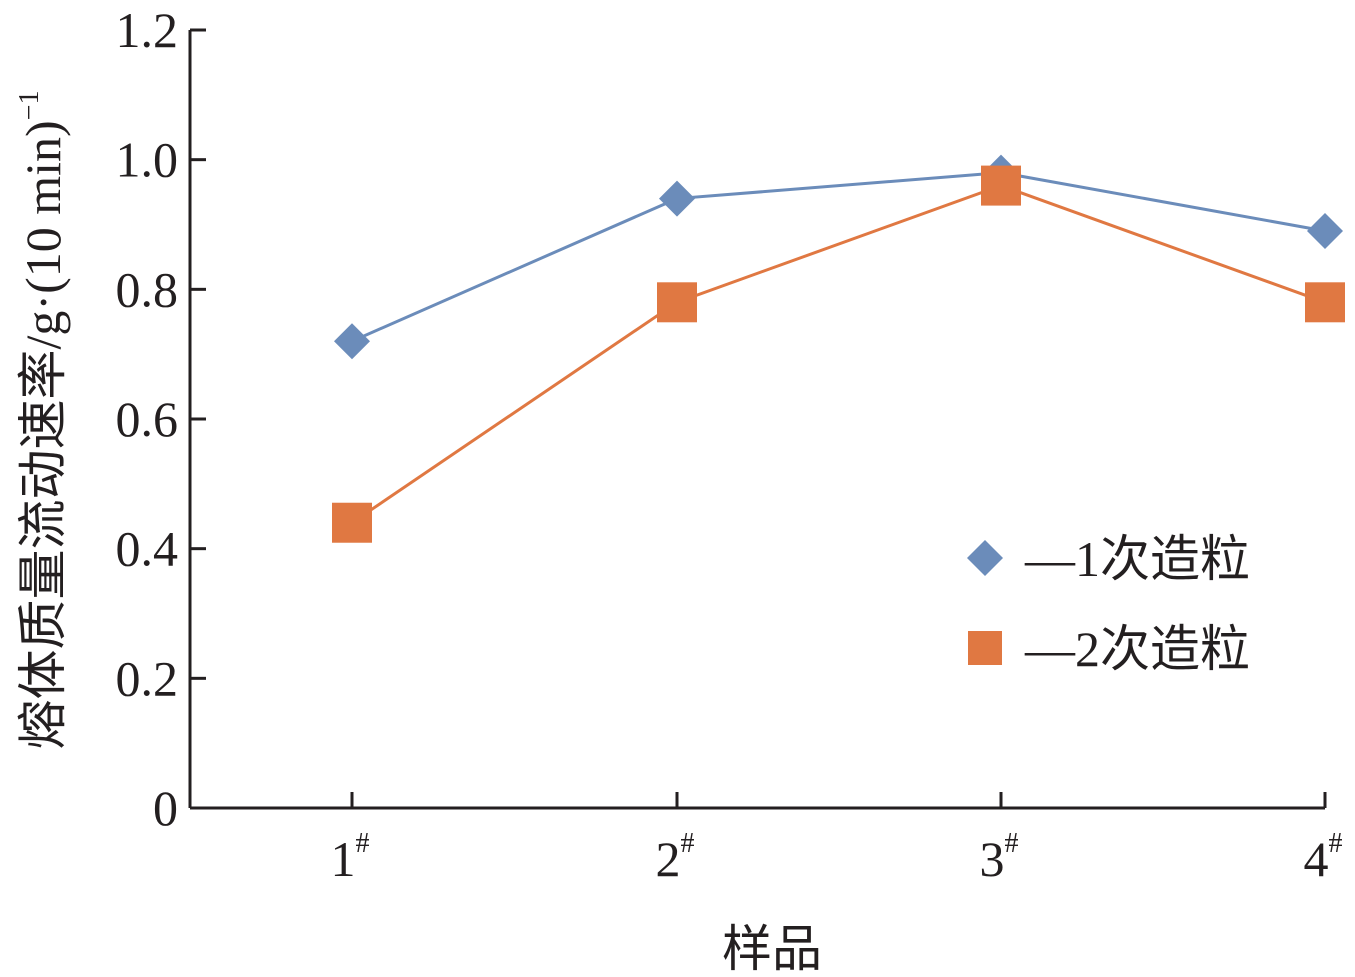  I want to click on y-tick-label: 1.0, so click(147, 160).